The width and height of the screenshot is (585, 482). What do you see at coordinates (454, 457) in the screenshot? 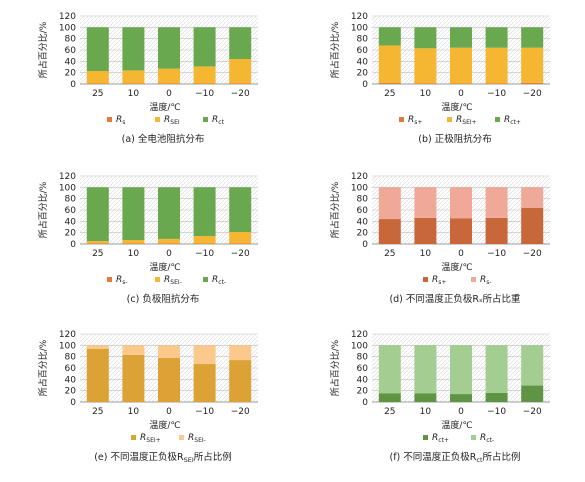
I see `caption: (f) 不同温度正负极Rct所占比例` at bounding box center [454, 457].